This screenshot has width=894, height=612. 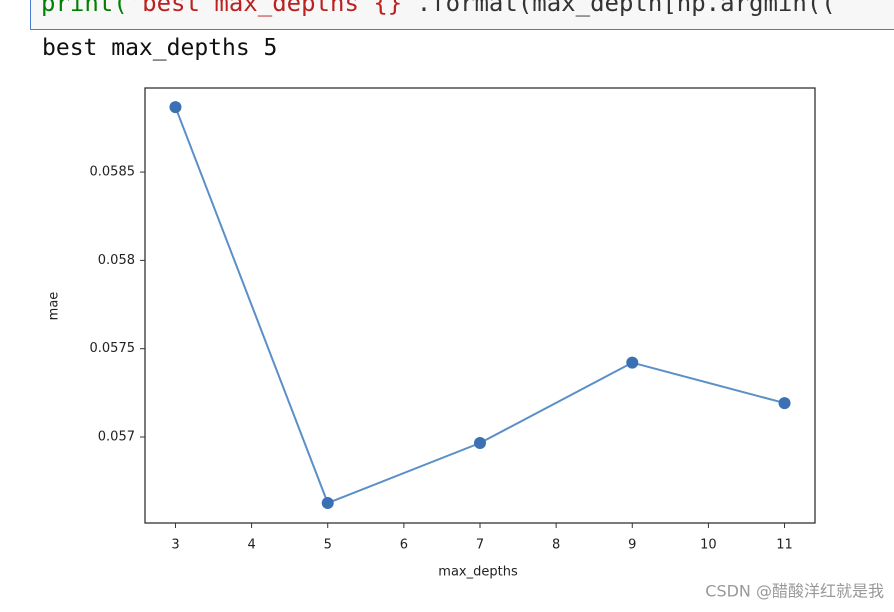 I want to click on x-tick-label: 6, so click(x=404, y=545).